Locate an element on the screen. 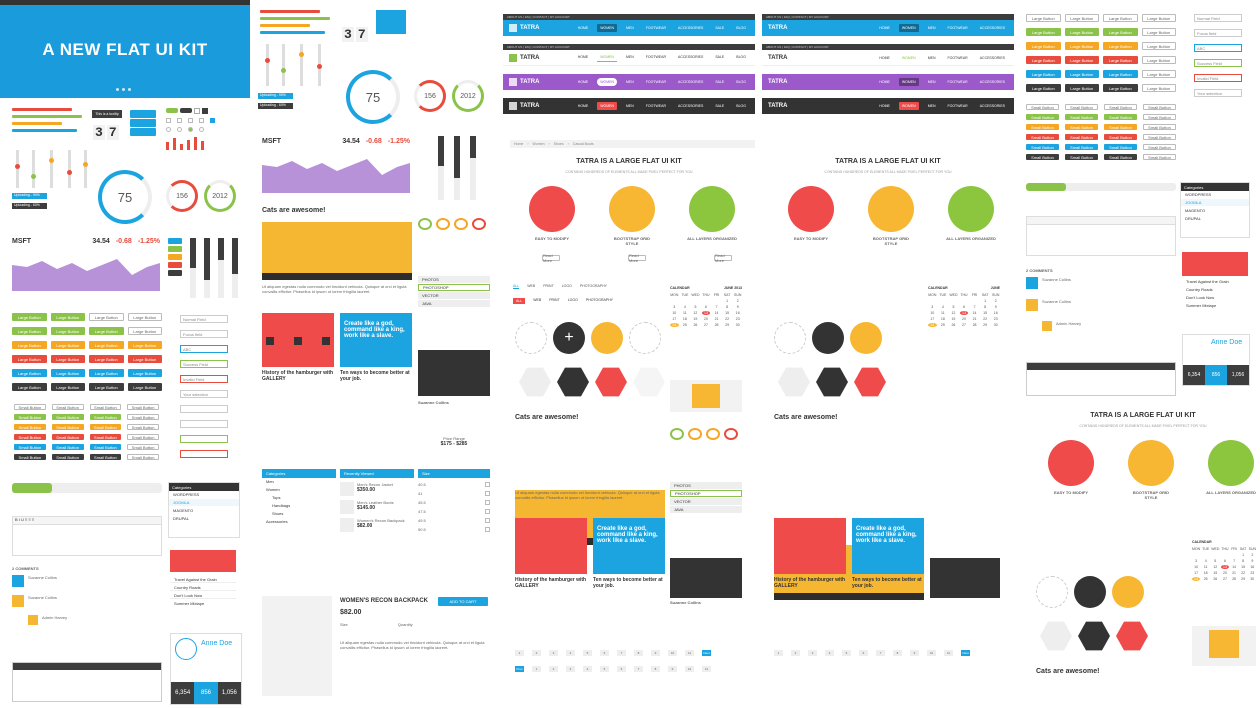  hero-pager-dots is located at coordinates (123, 89).